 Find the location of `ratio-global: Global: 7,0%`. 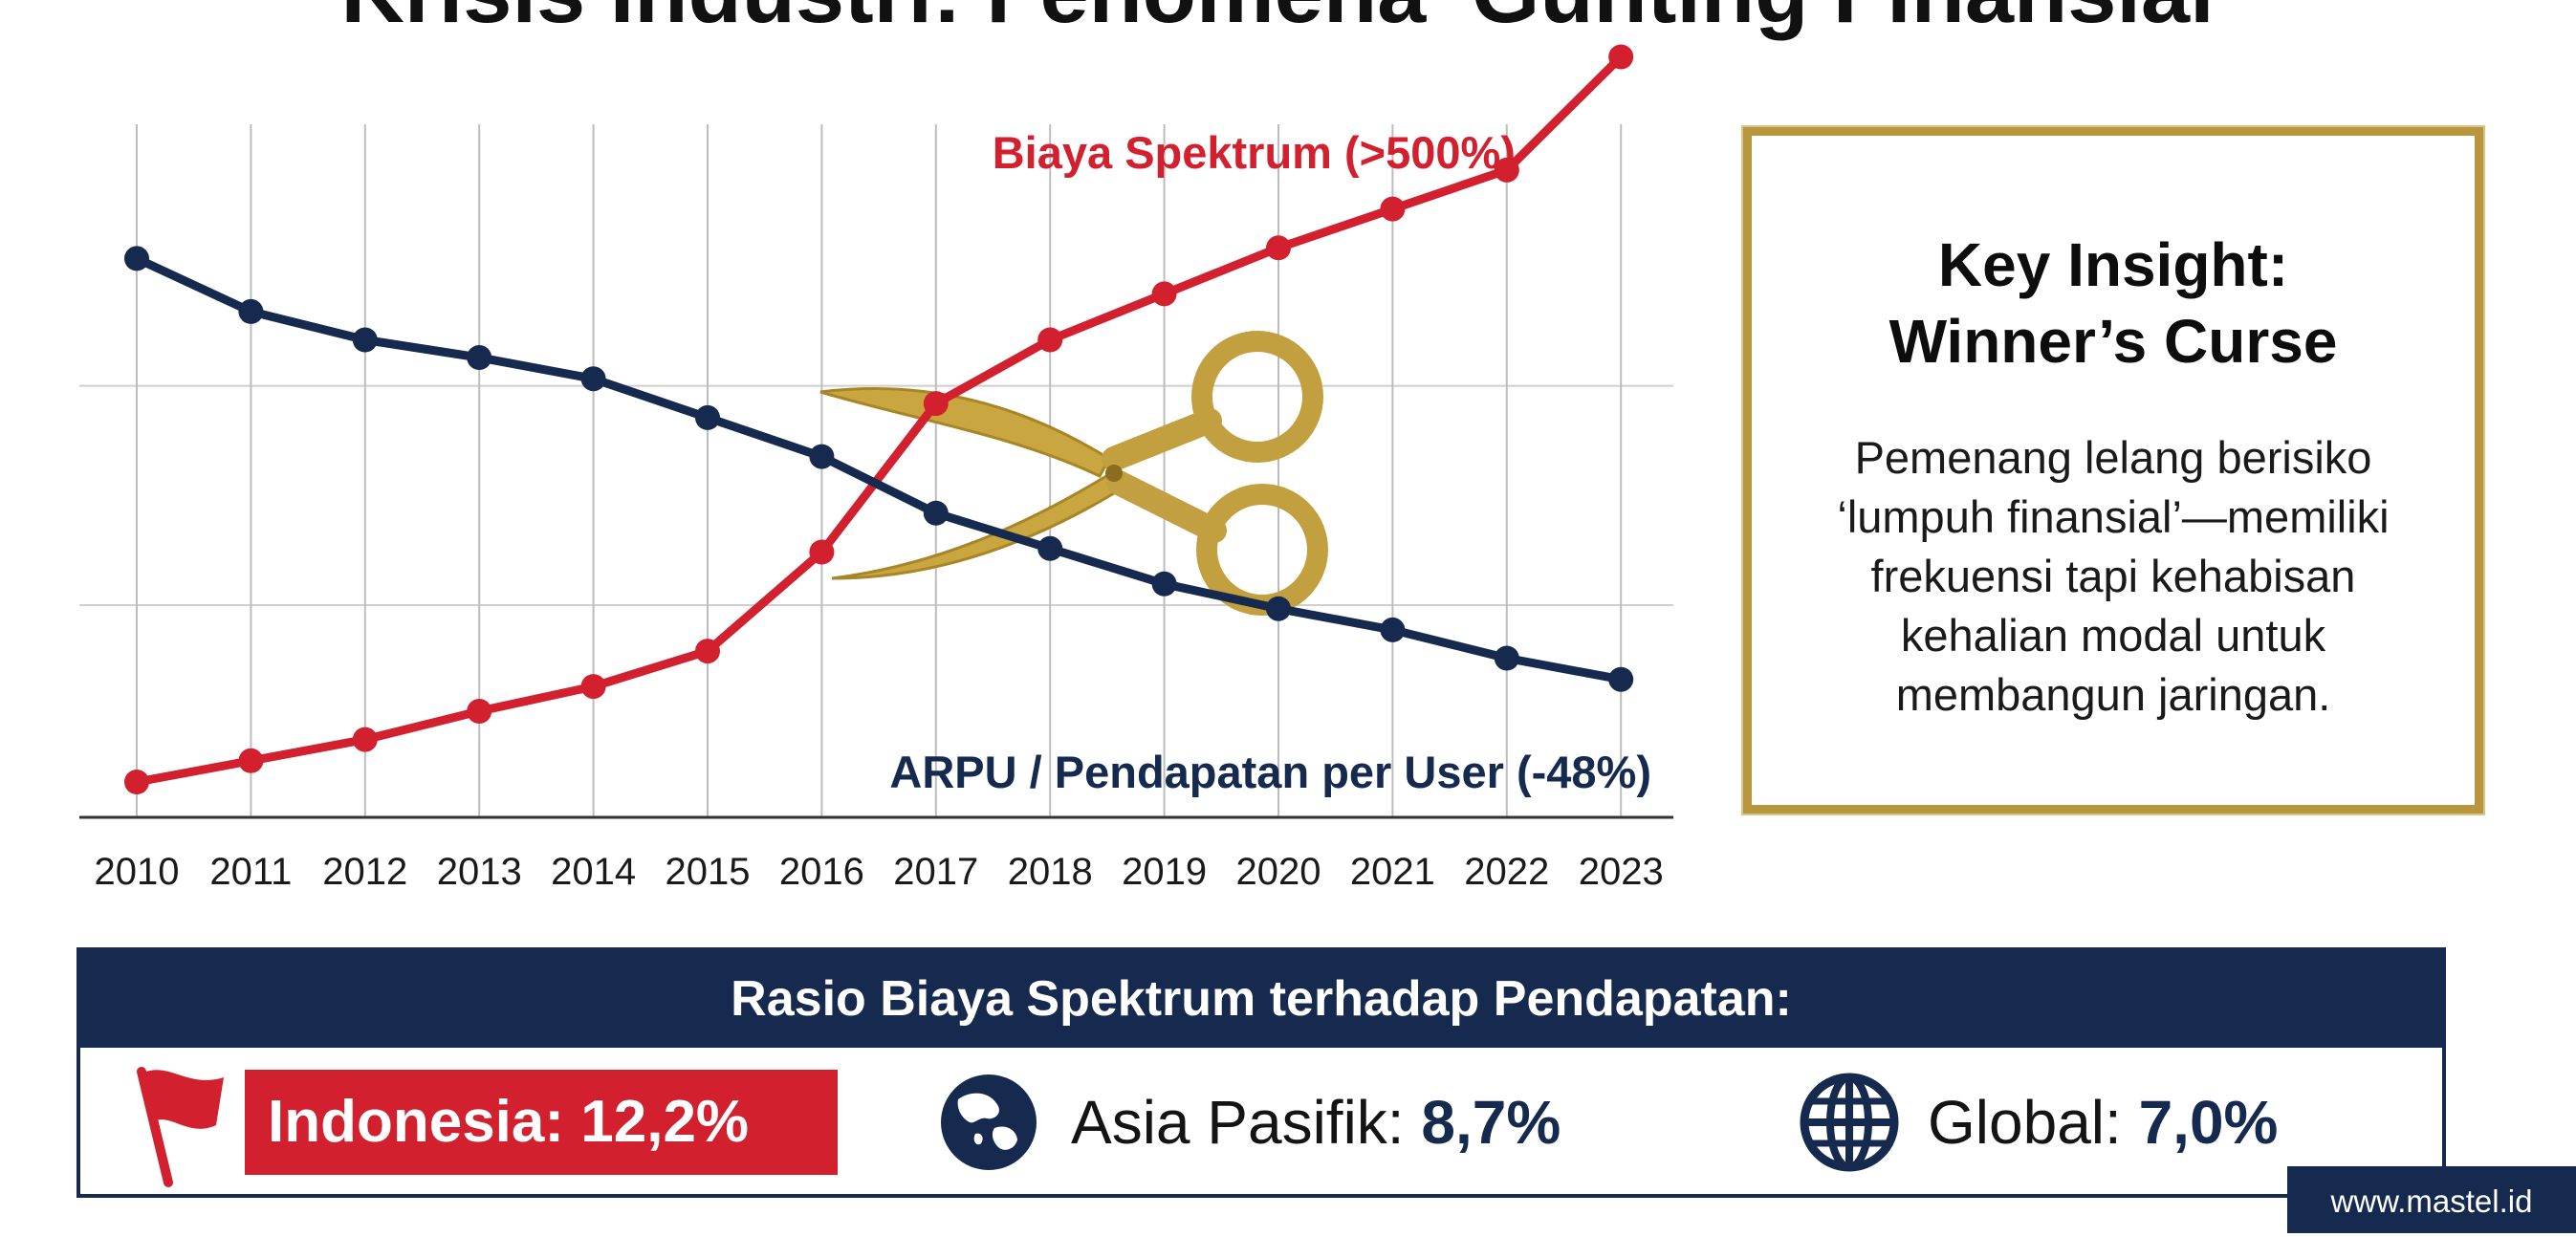

ratio-global: Global: 7,0% is located at coordinates (2103, 1122).